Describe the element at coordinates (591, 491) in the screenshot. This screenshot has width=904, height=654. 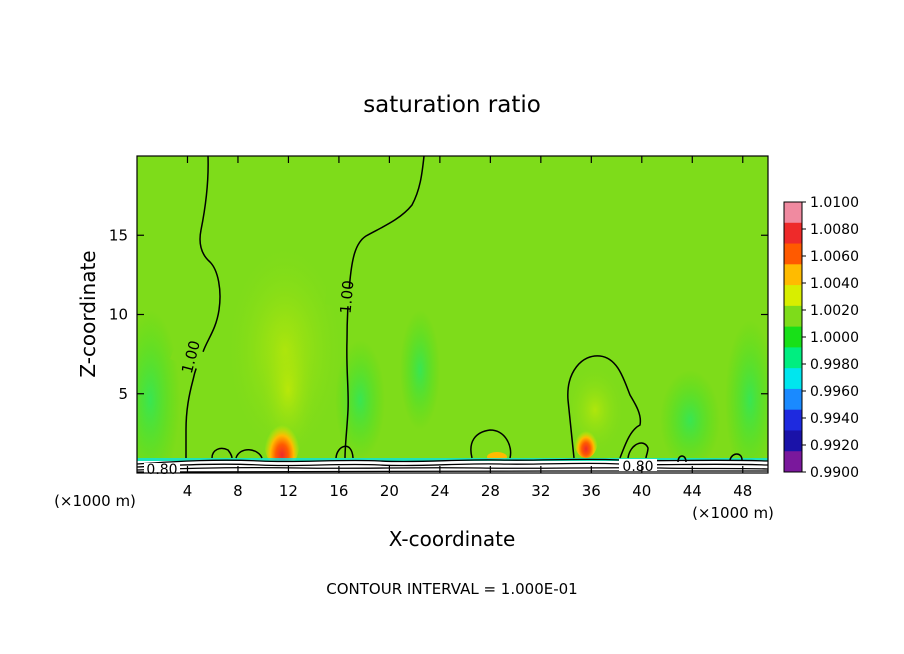
I see `x-tick-label: 36` at that location.